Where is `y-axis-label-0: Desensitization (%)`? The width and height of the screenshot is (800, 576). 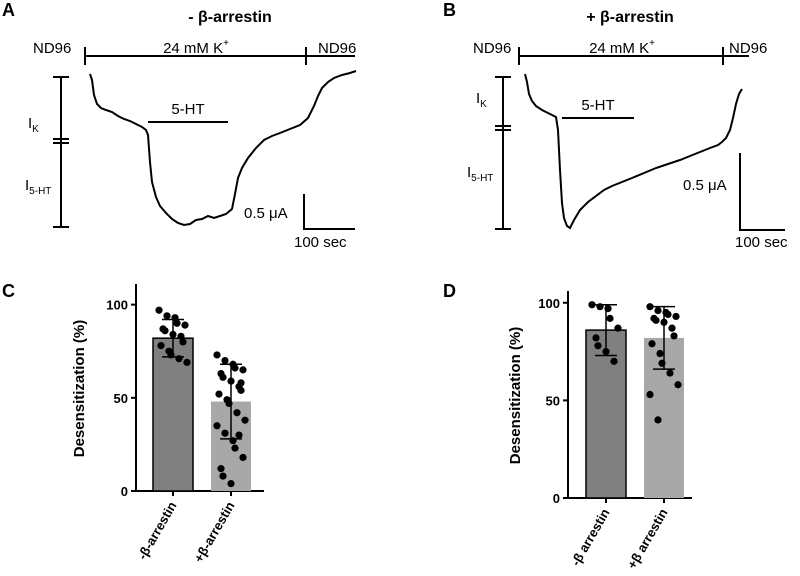
y-axis-label-0: Desensitization (%) is located at coordinates (79, 389).